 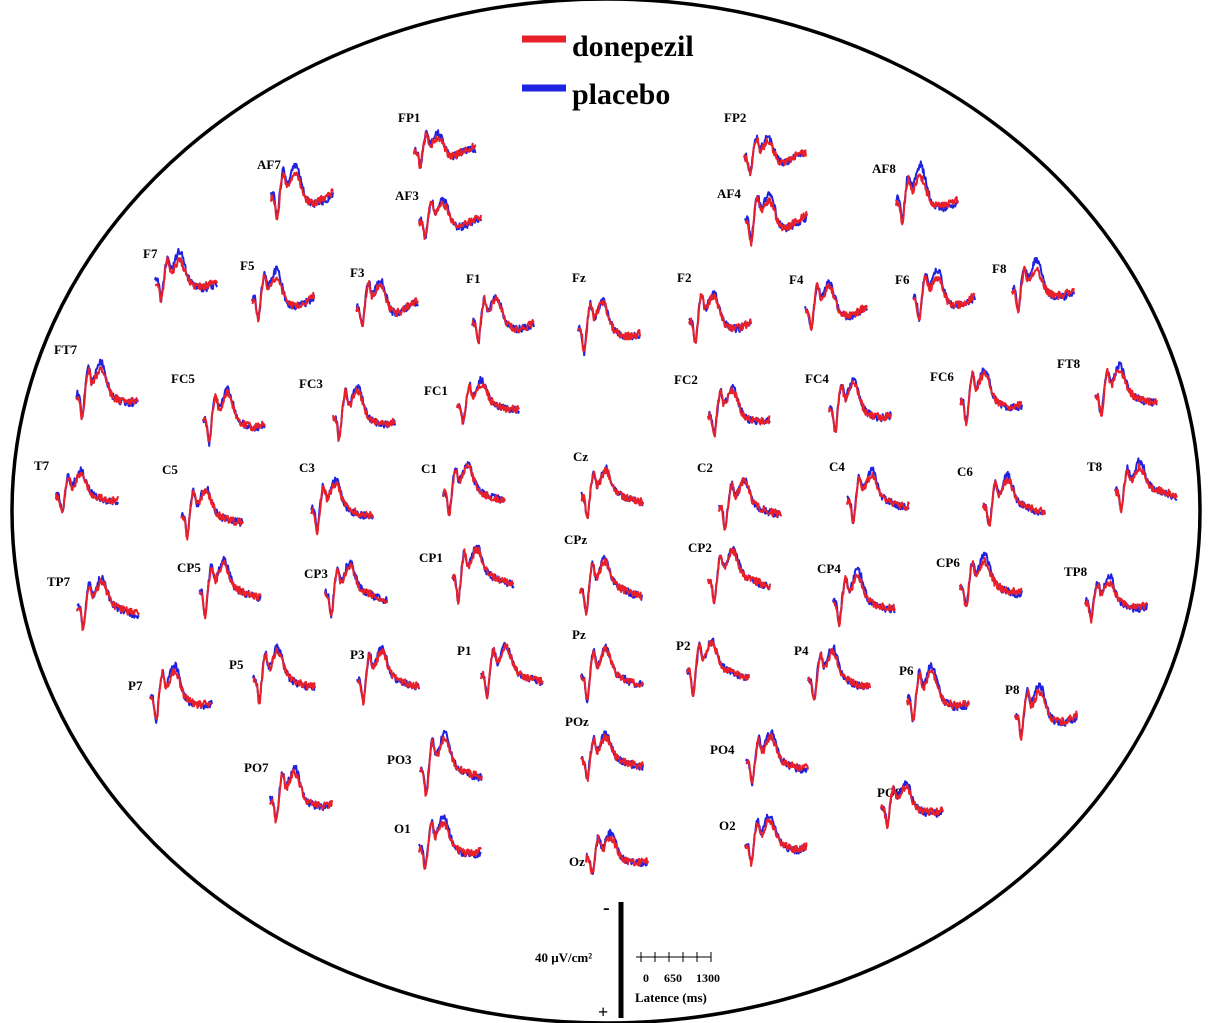 What do you see at coordinates (316, 573) in the screenshot?
I see `electrode-label: CP3` at bounding box center [316, 573].